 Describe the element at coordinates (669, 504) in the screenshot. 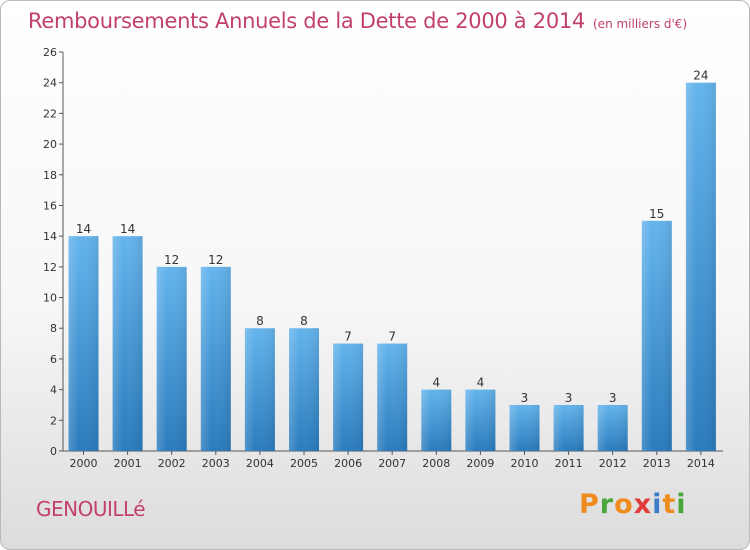

I see `logo-letter: t` at that location.